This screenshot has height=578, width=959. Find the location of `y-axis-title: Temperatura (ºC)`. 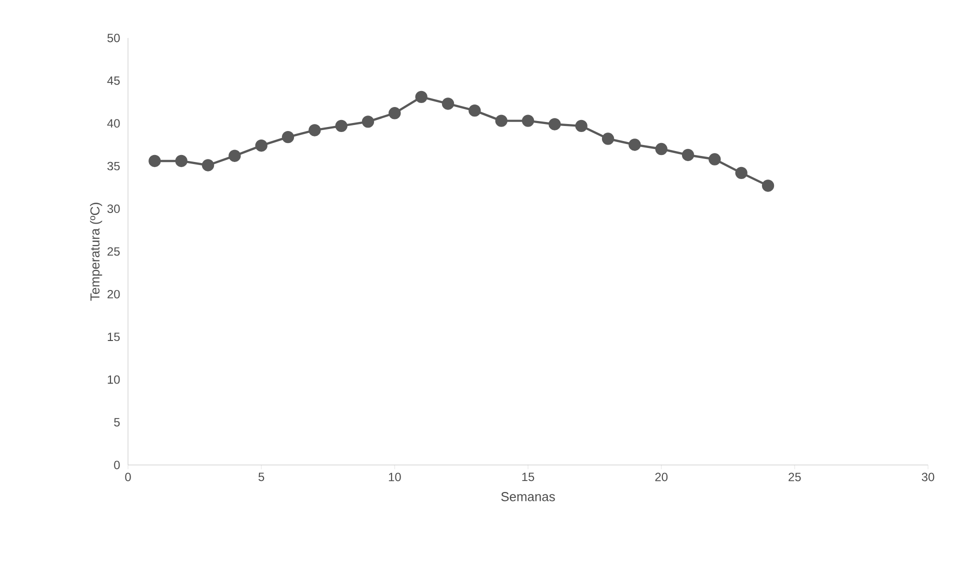

y-axis-title: Temperatura (ºC) is located at coordinates (96, 251).